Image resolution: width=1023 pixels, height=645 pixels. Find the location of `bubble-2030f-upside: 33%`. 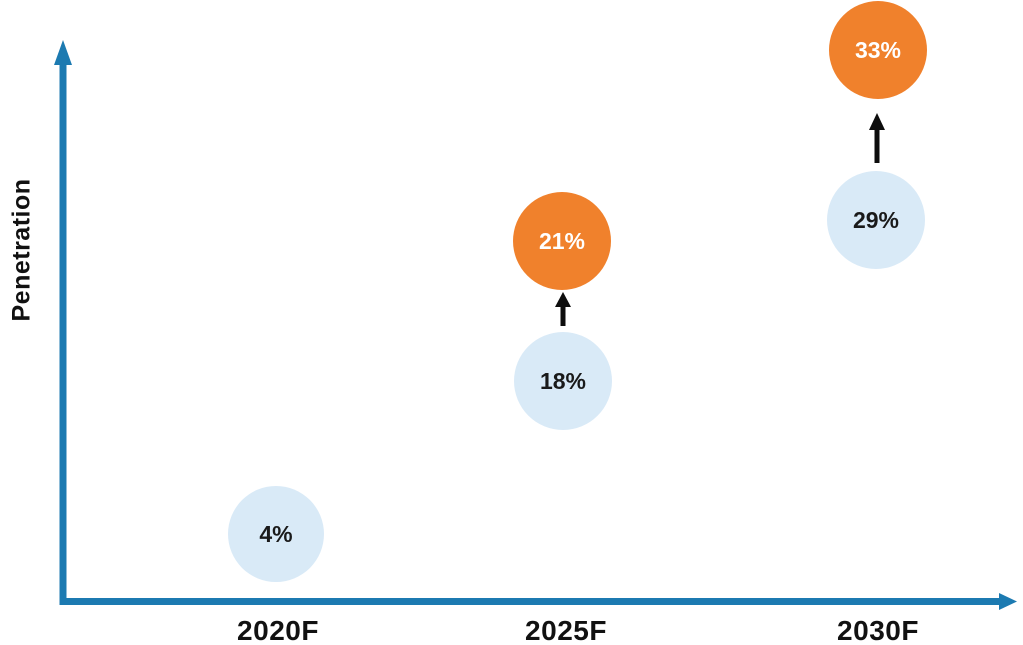

bubble-2030f-upside: 33% is located at coordinates (878, 50).